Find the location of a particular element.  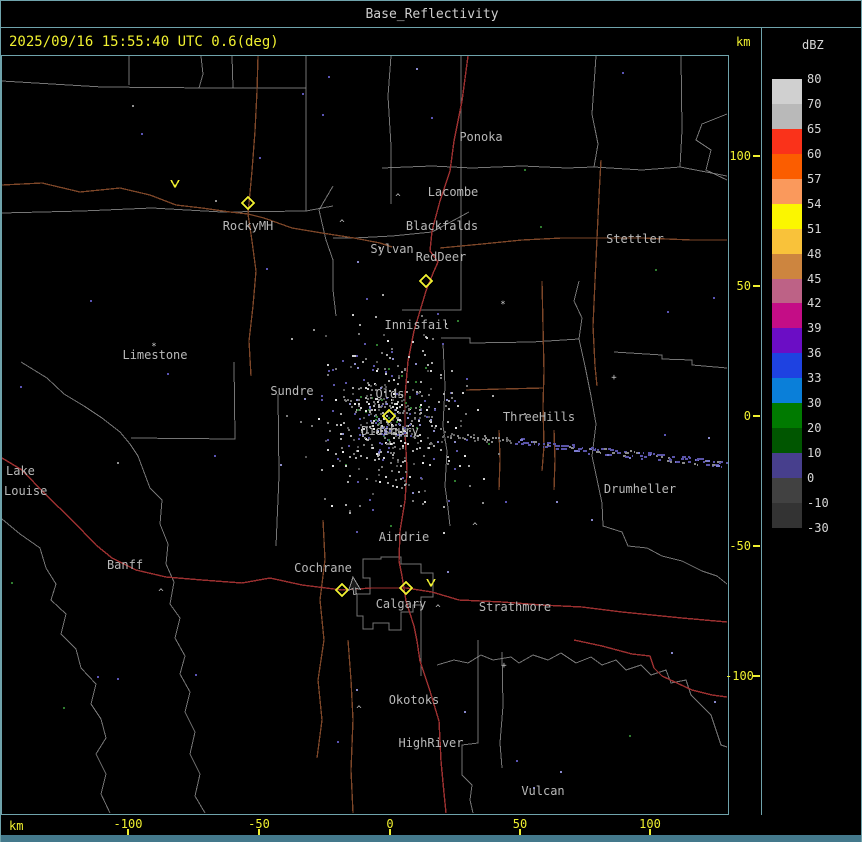

secondary-road is located at coordinates (583, 243).